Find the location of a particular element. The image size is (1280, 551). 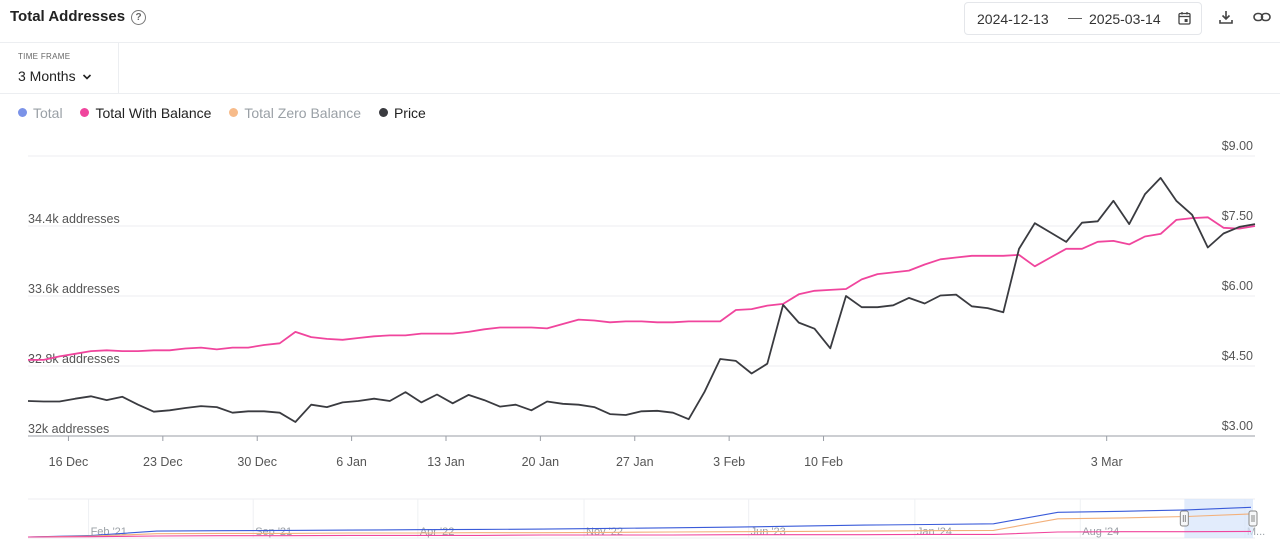

navigator-series-total is located at coordinates (639, 522).